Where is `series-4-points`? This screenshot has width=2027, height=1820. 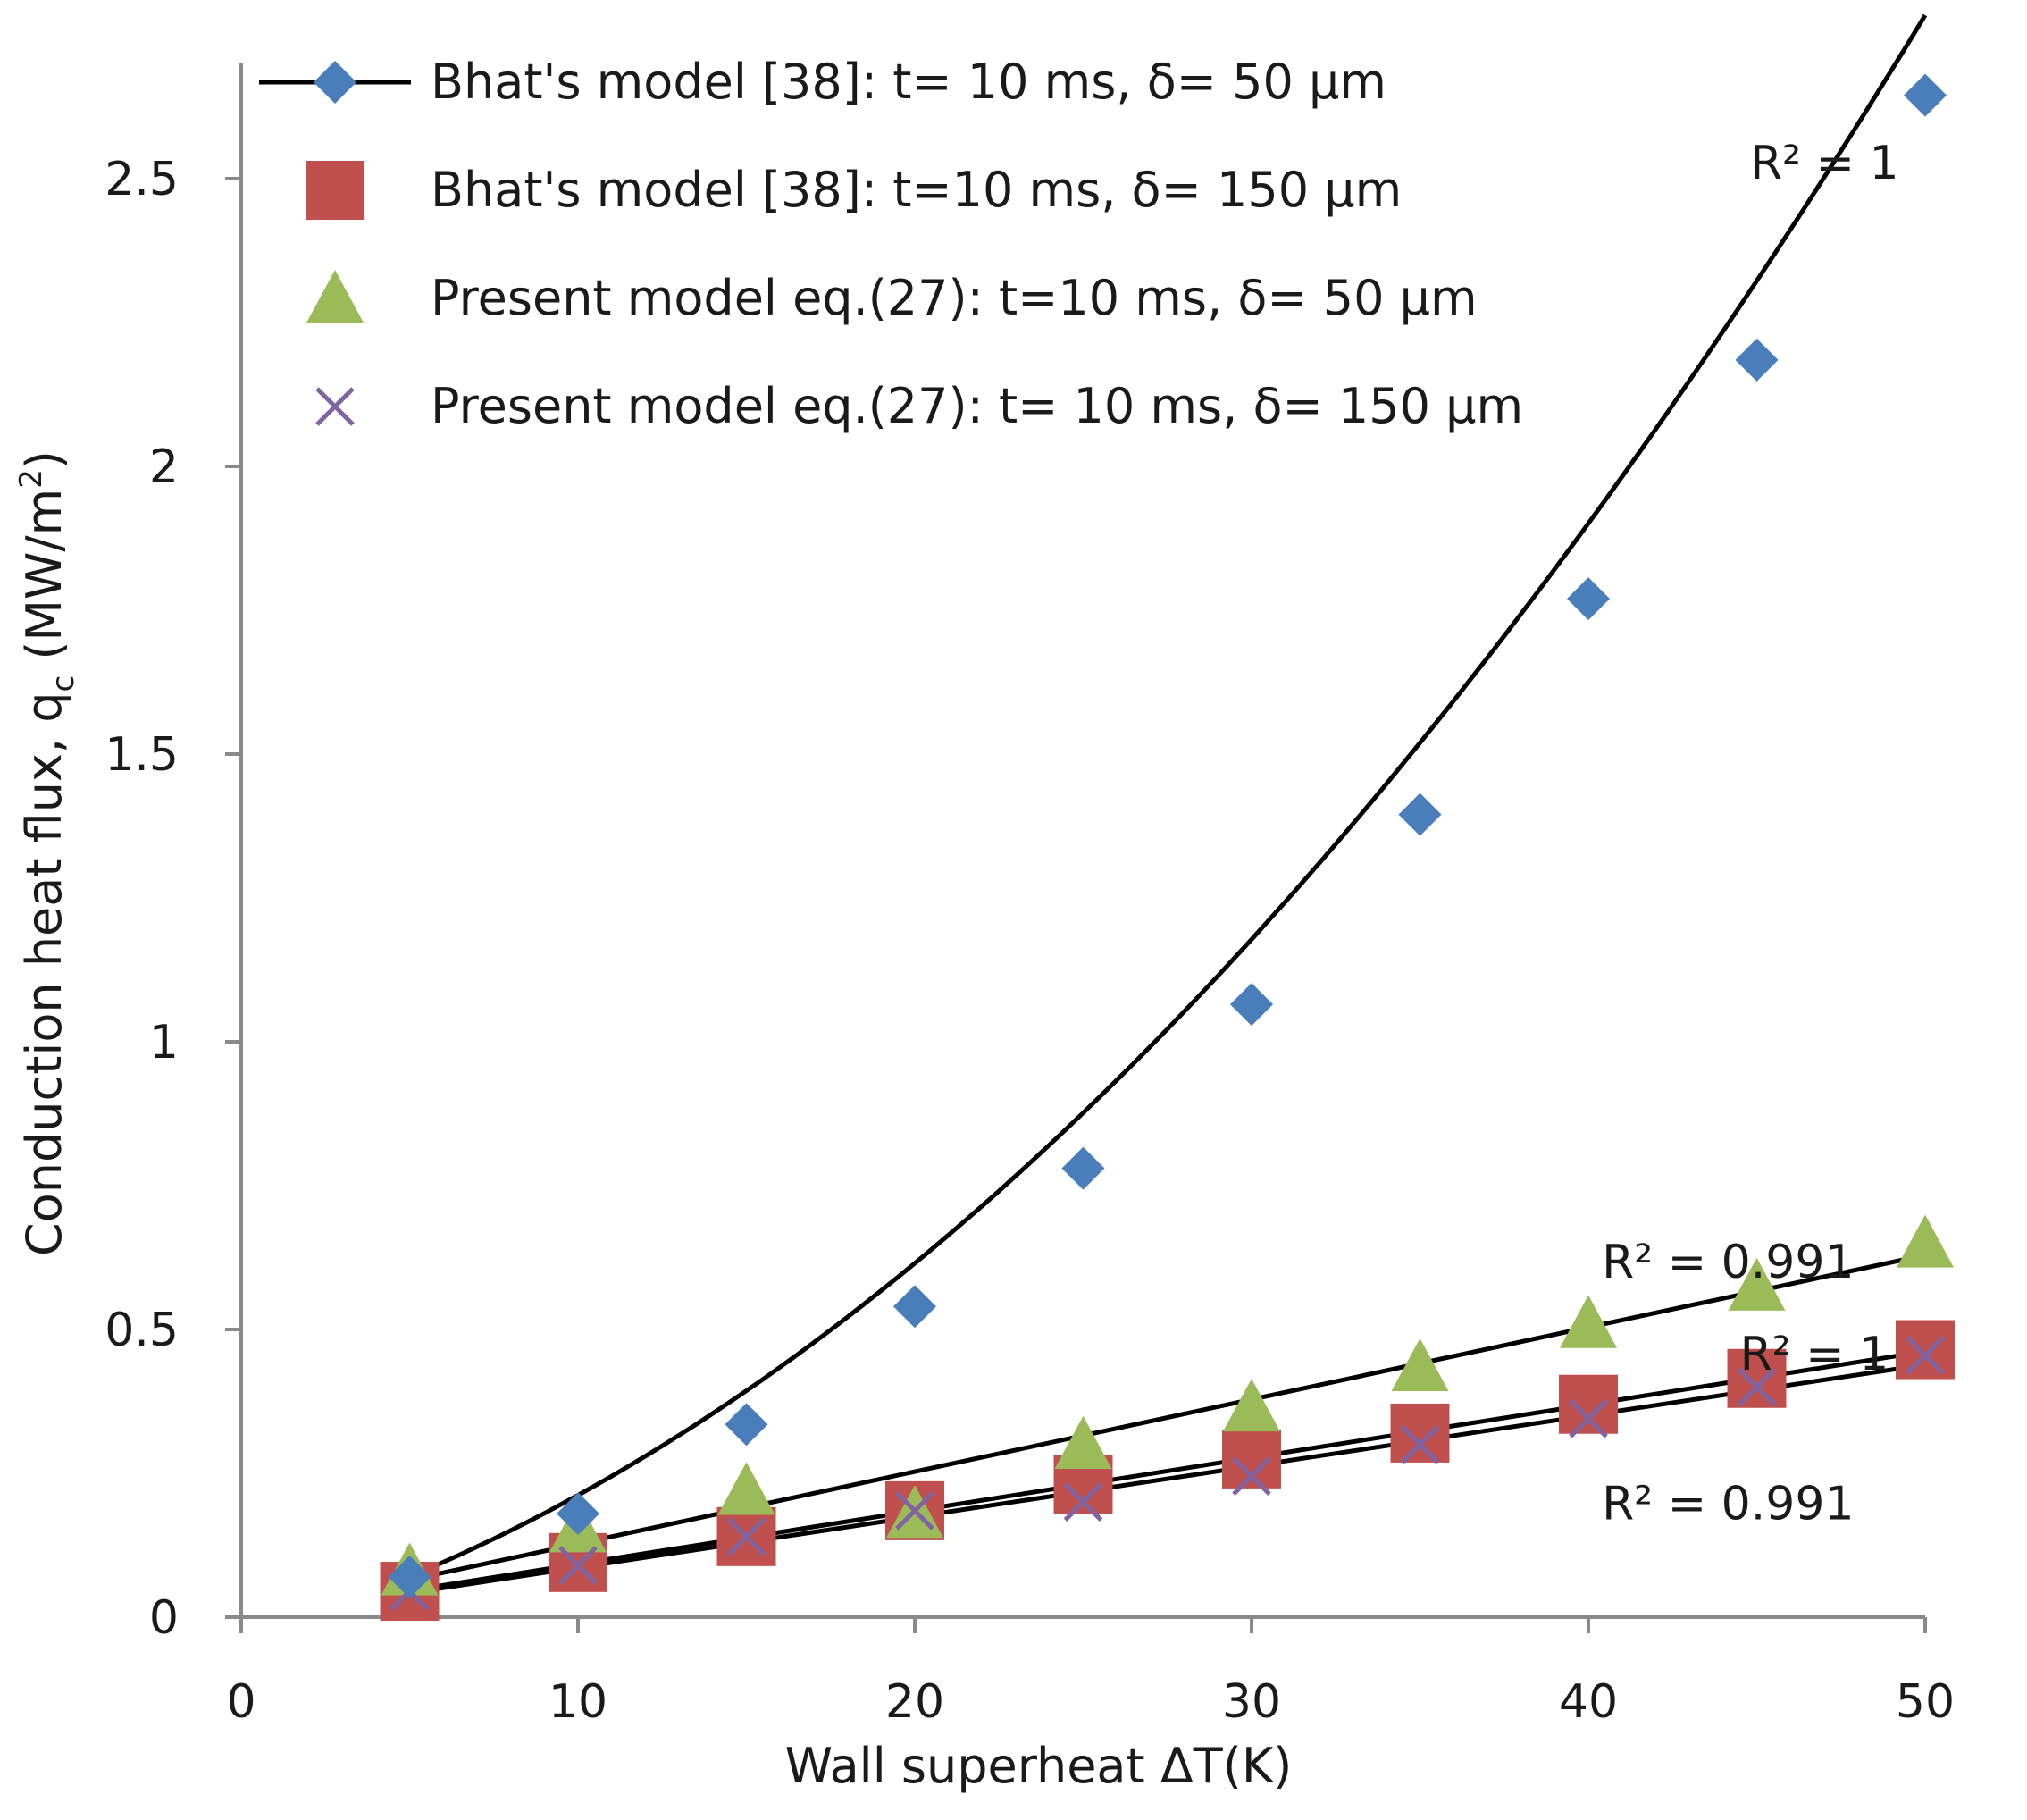
series-4-points is located at coordinates (1167, 1473).